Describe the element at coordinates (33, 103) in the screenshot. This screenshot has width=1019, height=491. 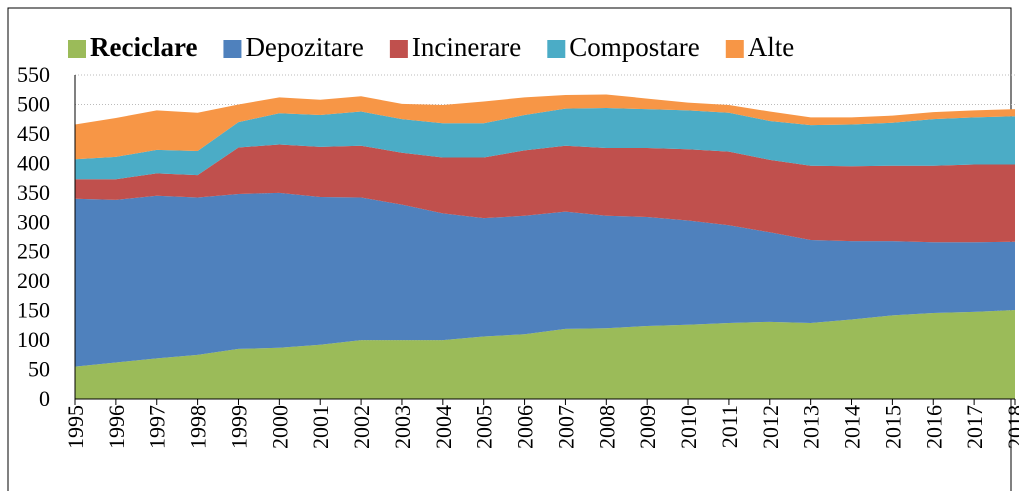
I see `y-tick-label: 500` at that location.